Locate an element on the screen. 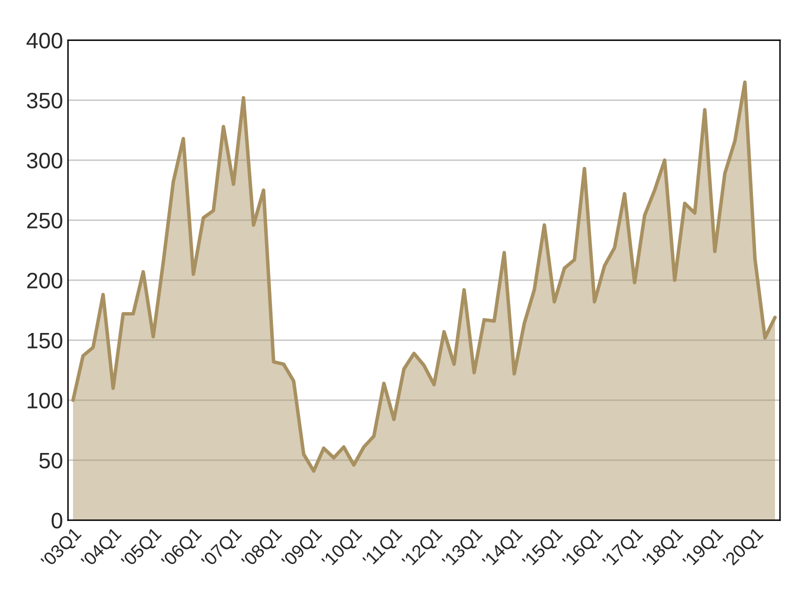  y-tick-label: 0 is located at coordinates (57, 520).